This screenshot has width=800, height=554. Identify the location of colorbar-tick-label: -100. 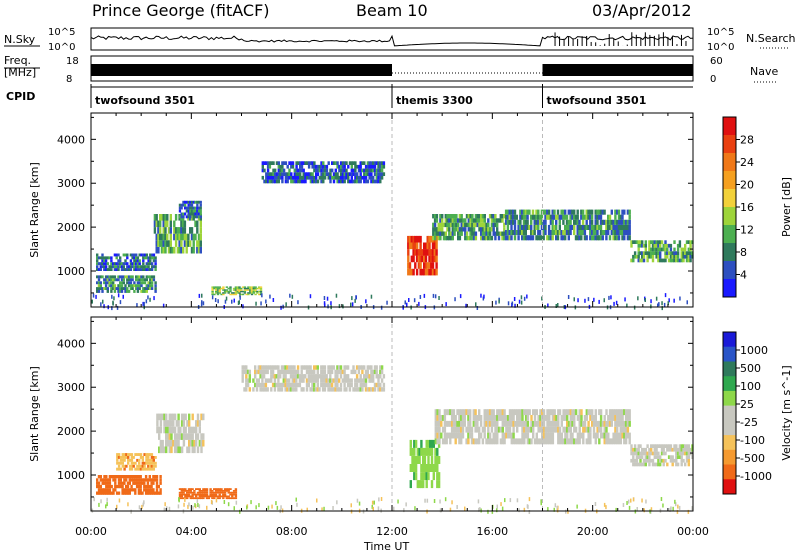
(752, 440).